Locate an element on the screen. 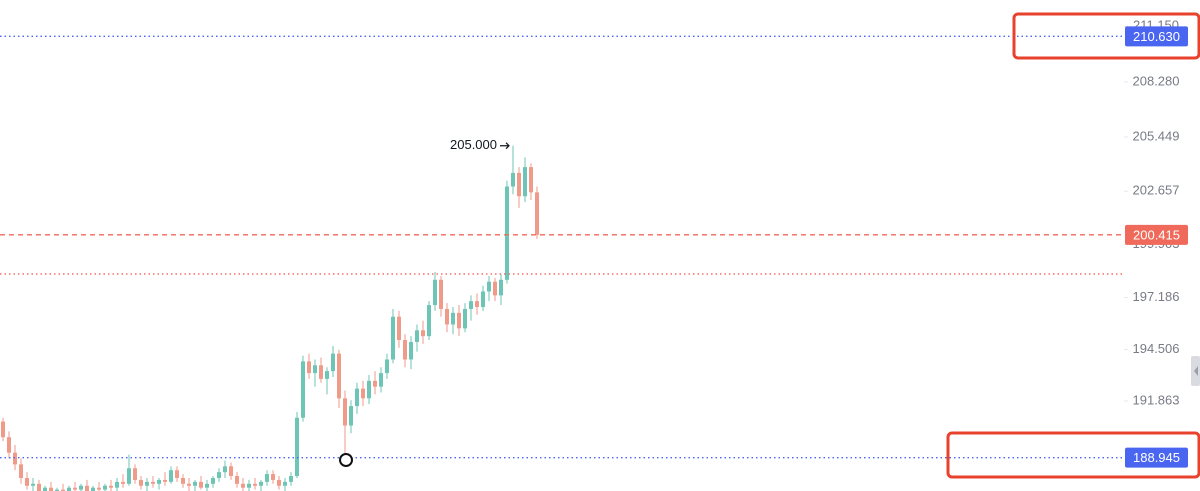 Image resolution: width=1200 pixels, height=491 pixels. annotation-arrow is located at coordinates (505, 146).